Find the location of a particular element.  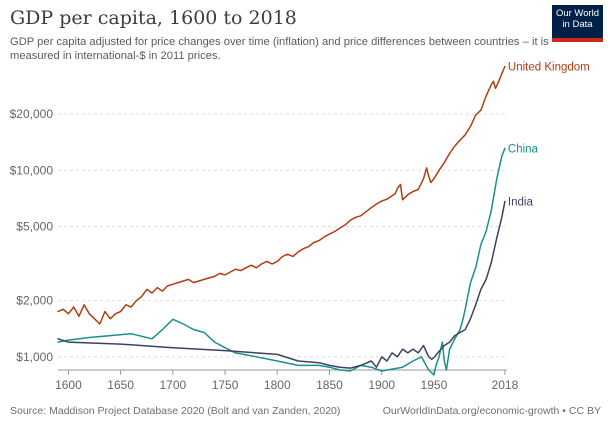

y-tick-label: $20,000 is located at coordinates (32, 114).